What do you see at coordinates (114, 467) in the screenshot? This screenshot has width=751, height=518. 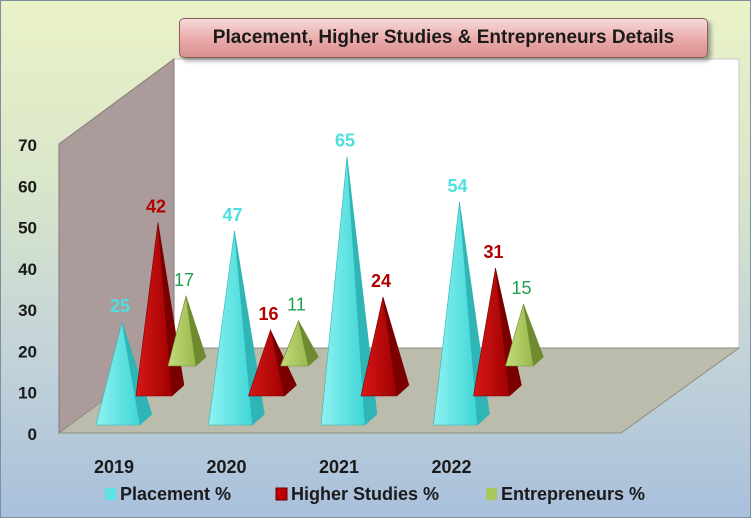 I see `x-tick-label: 2019` at bounding box center [114, 467].